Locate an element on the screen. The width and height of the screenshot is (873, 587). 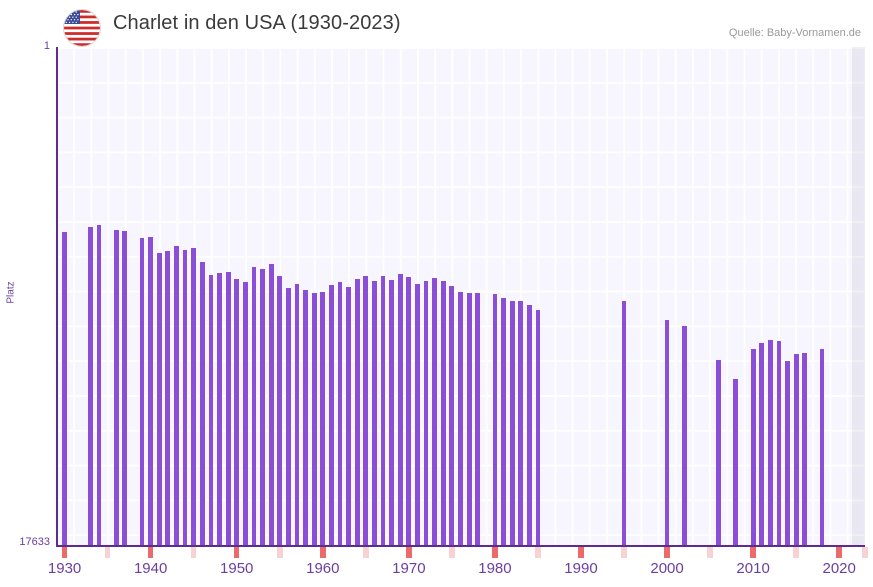
bar-1934 is located at coordinates (99, 384).